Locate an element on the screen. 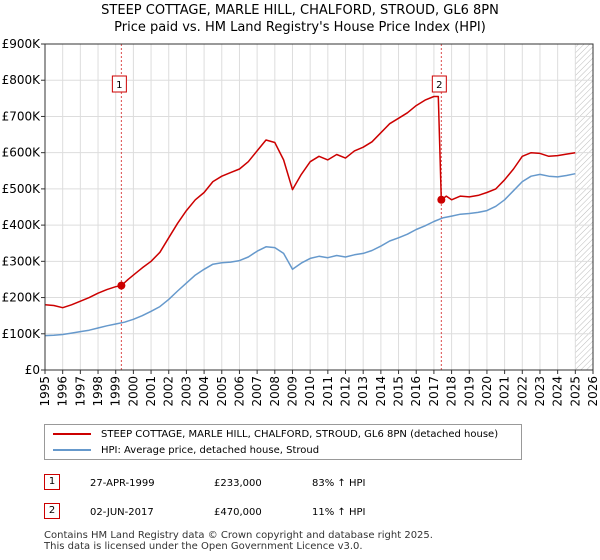  x-tick-label: 1996 is located at coordinates (63, 391).